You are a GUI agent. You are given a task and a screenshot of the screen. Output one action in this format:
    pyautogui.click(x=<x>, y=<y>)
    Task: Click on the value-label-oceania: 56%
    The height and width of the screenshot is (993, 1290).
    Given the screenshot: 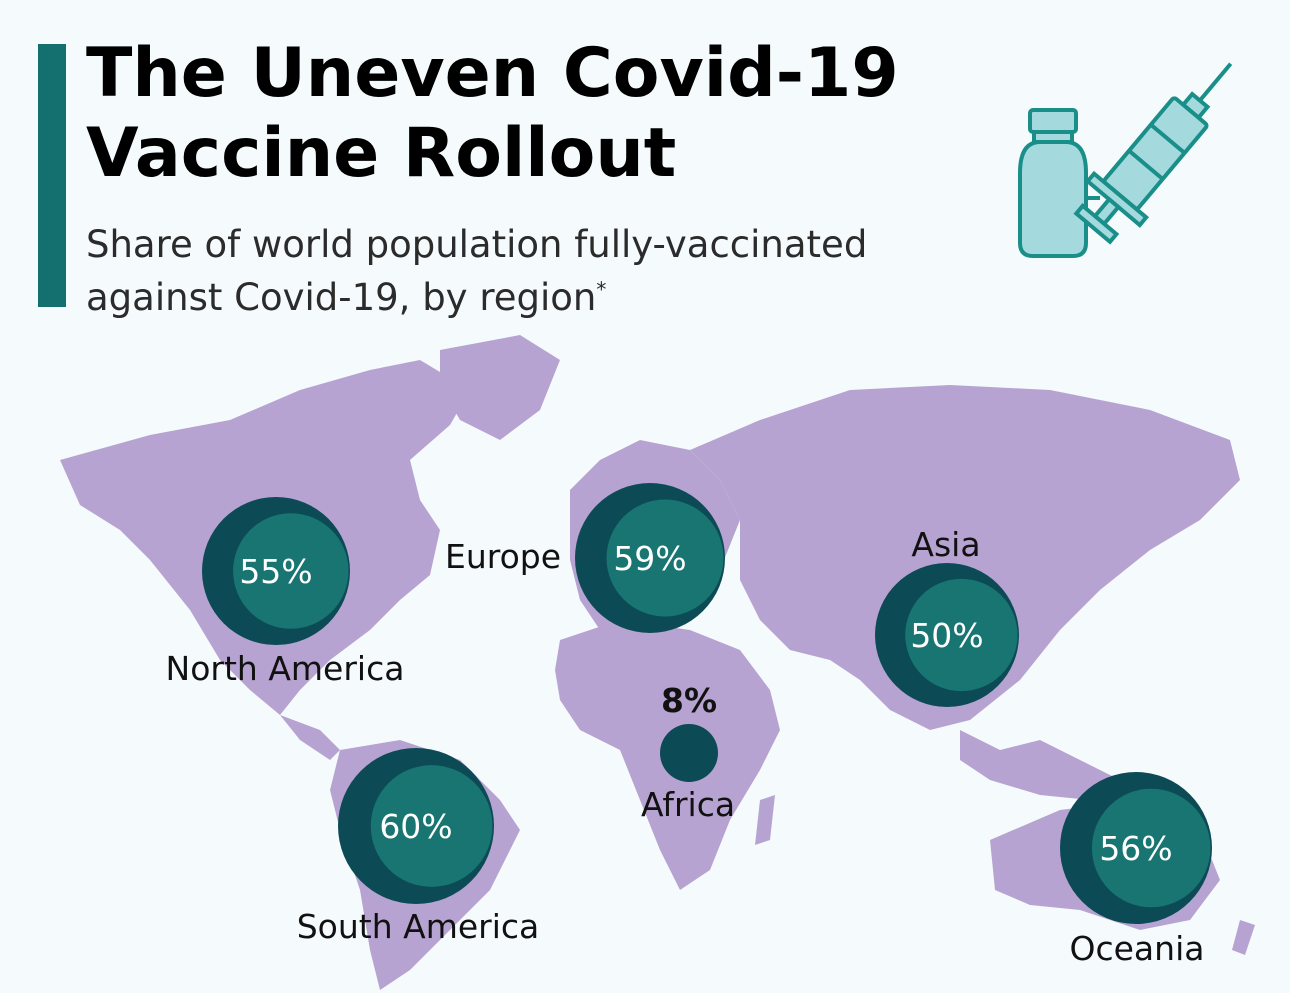 What is the action you would take?
    pyautogui.click(x=1135, y=848)
    